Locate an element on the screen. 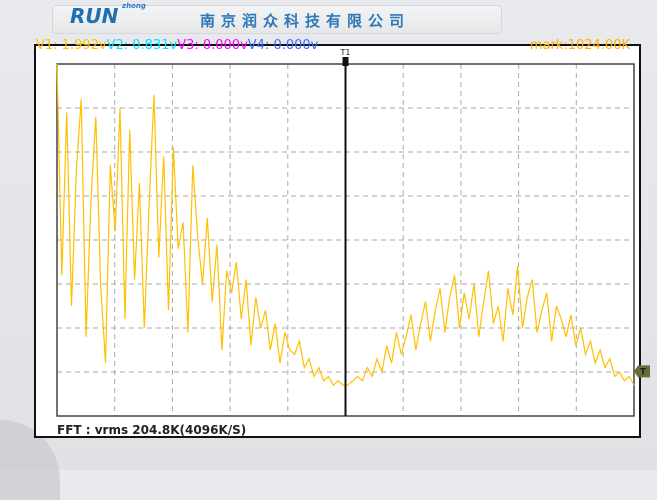 Image resolution: width=657 pixels, height=500 pixels. company-logo: zhong RUN is located at coordinates (108, 15).